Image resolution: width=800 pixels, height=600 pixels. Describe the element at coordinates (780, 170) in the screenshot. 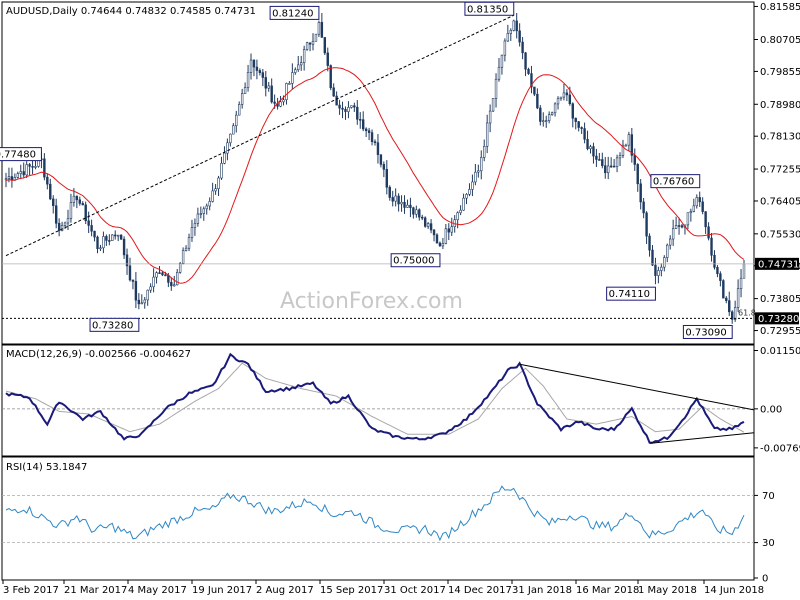

I see `price-tick-label: 0.77255` at that location.